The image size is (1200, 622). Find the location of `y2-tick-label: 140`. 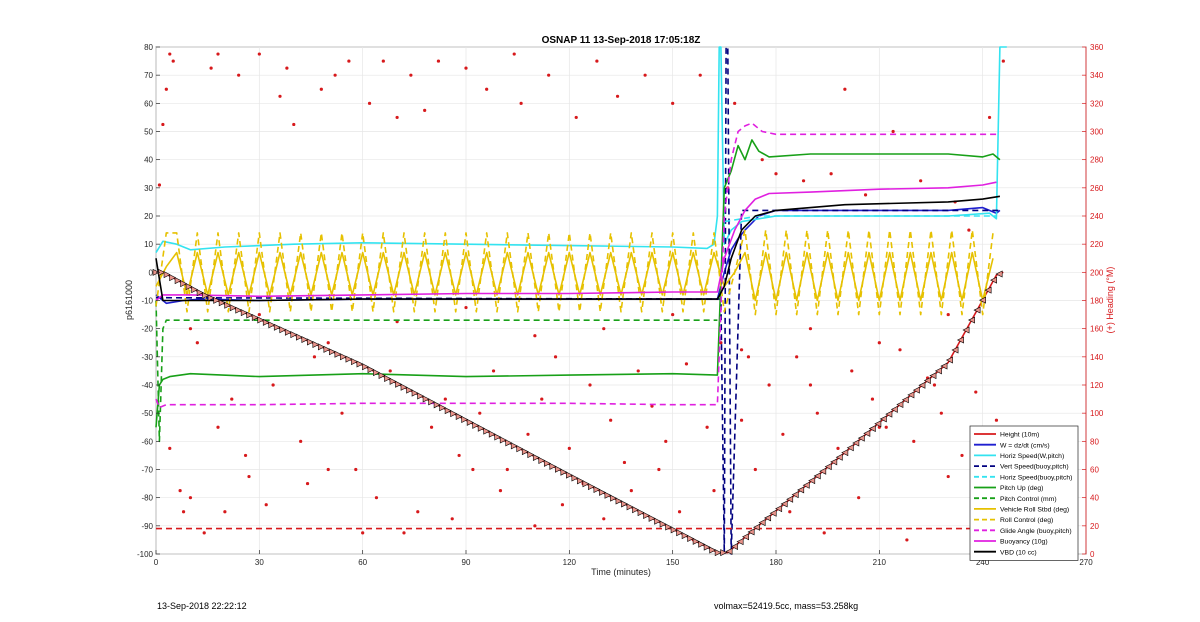

y2-tick-label: 140 is located at coordinates (1097, 357).